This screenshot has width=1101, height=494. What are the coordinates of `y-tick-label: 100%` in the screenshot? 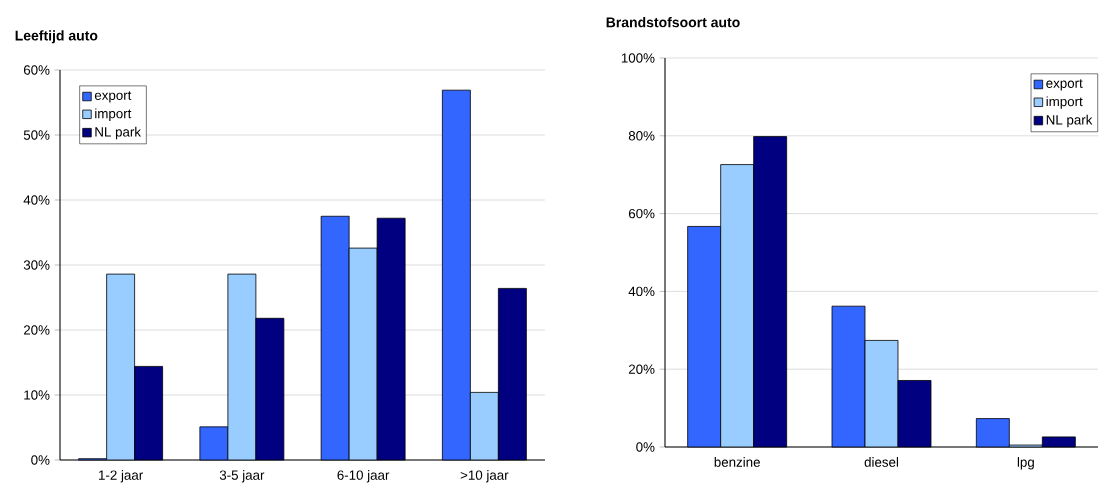 It's located at (638, 58).